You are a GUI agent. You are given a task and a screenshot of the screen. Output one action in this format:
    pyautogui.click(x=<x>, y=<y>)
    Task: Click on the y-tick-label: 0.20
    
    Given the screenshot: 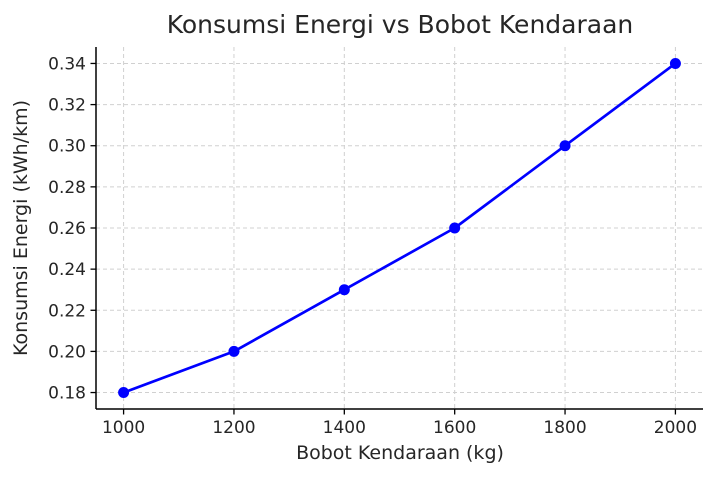 What is the action you would take?
    pyautogui.click(x=67, y=352)
    